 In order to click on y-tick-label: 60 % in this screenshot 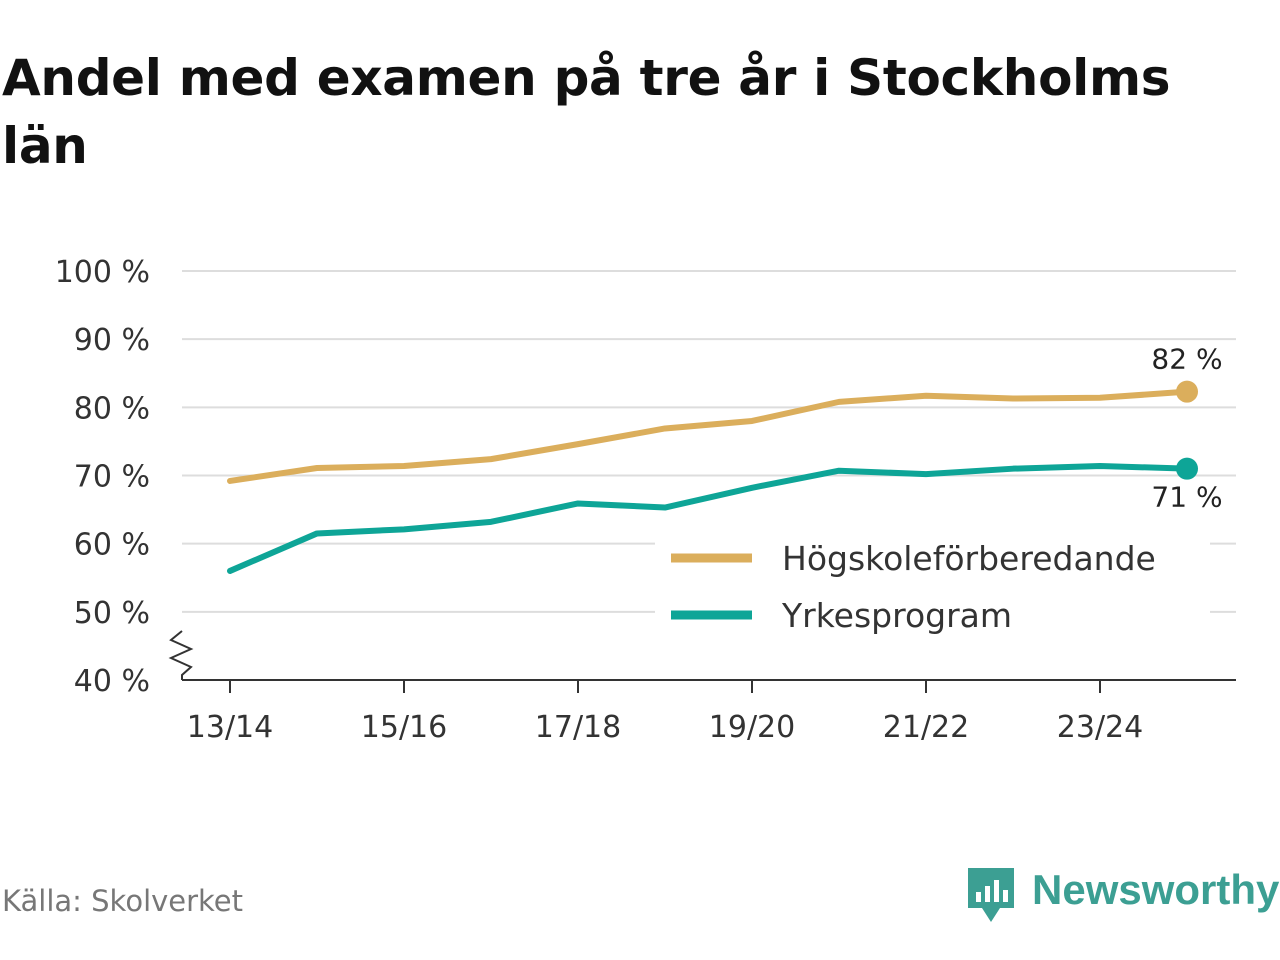, I will do `click(112, 545)`.